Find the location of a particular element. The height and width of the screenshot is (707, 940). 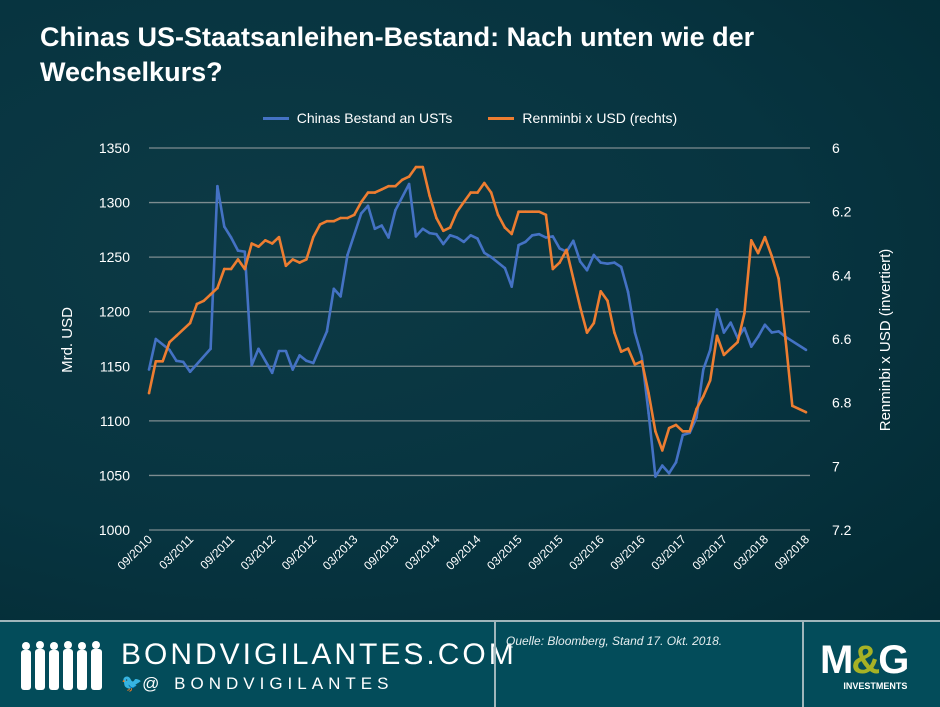

x-tick-label: 09/2010 is located at coordinates (135, 552).